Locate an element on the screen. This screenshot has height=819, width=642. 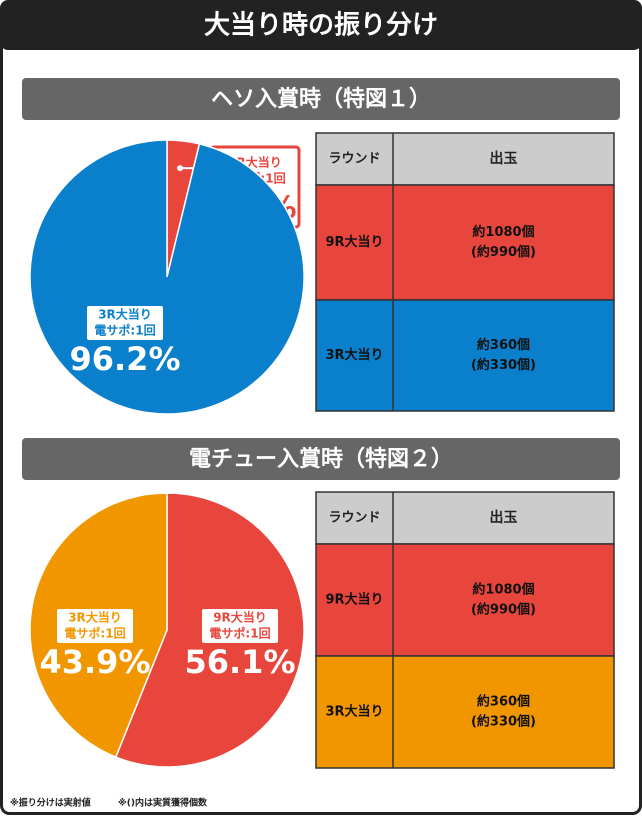
value-label: 96.2% is located at coordinates (124, 359).